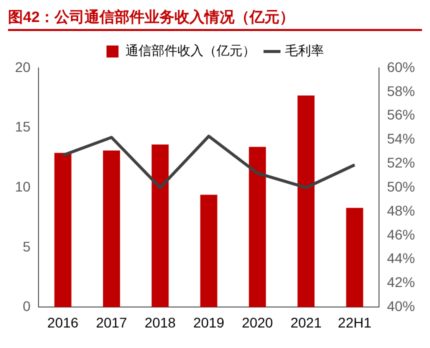  I want to click on y-tick-label: 15, so click(22, 126).